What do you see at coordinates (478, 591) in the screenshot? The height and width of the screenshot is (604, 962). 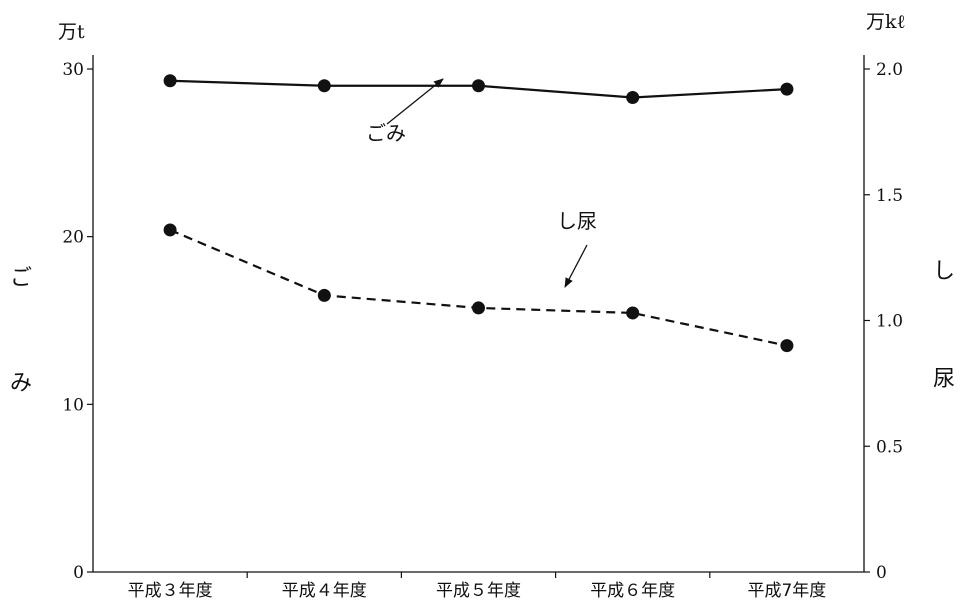 I see `x-tick-label: 平成５年度` at bounding box center [478, 591].